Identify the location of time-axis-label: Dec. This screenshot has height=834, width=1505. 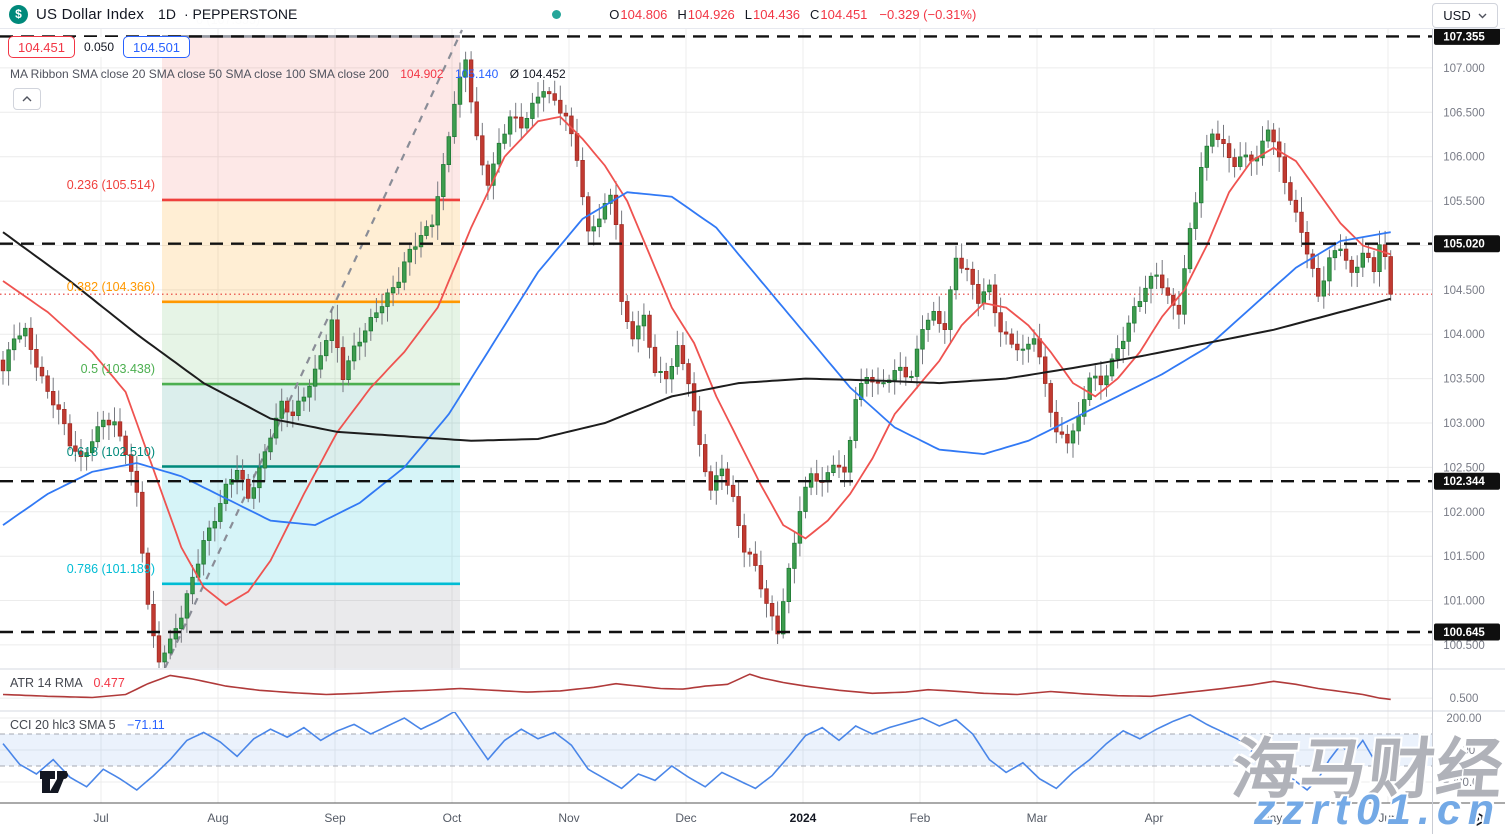
(685, 818).